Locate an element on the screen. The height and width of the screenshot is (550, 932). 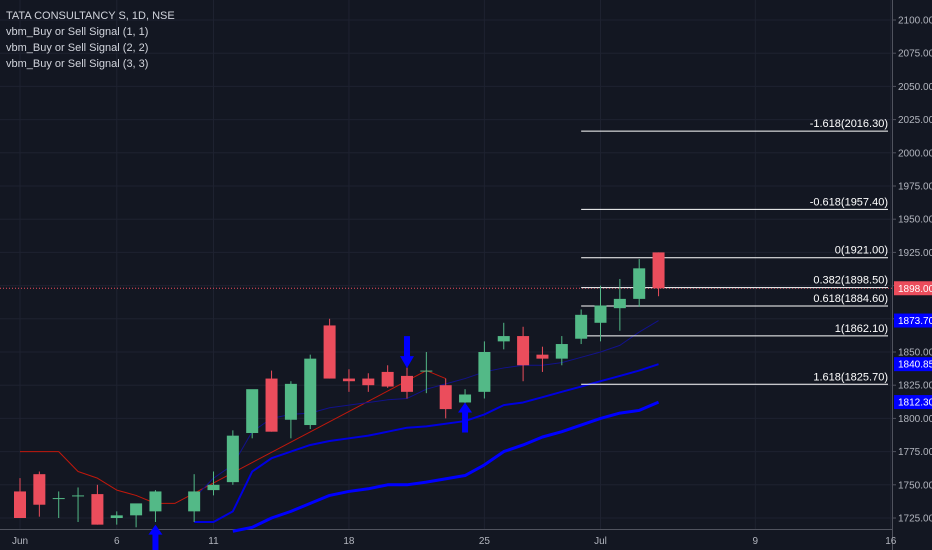
price-tick-label: 1725.00 is located at coordinates (915, 519).